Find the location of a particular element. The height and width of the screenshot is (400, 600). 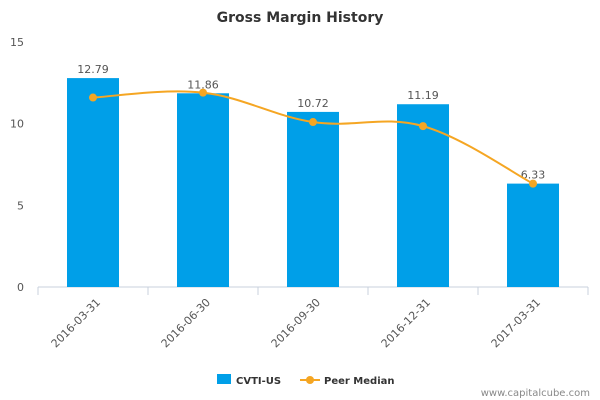

x-tick-label: 2016-03-31 is located at coordinates (76, 323).